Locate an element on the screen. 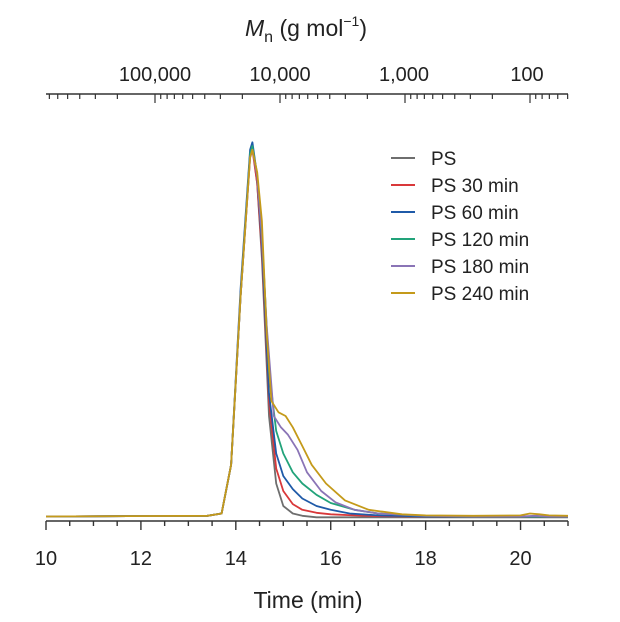 The image size is (620, 622). top-axis-title-superscript: −1 is located at coordinates (351, 21).